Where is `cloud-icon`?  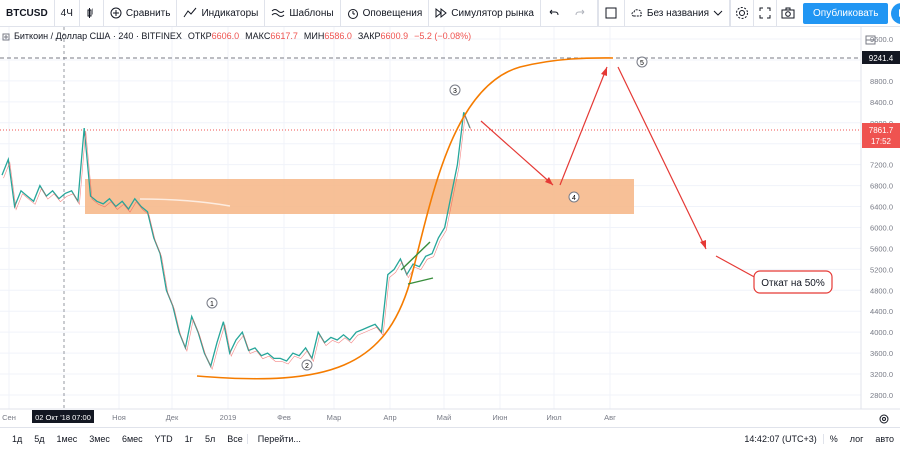 cloud-icon is located at coordinates (636, 13).